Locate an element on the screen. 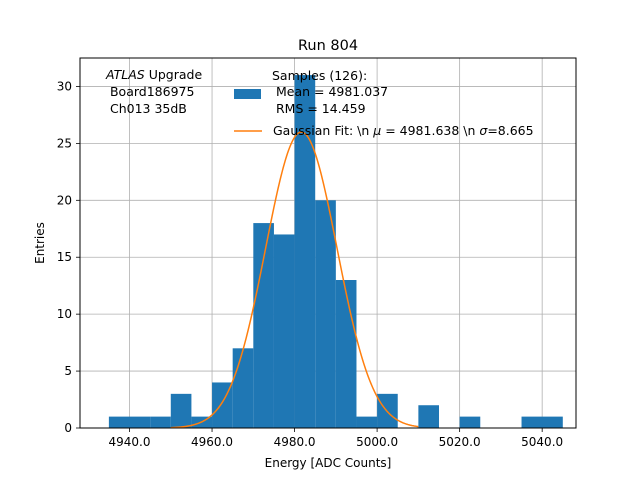 This screenshot has width=640, height=480. x-tick-label: 5040.0 is located at coordinates (542, 442).